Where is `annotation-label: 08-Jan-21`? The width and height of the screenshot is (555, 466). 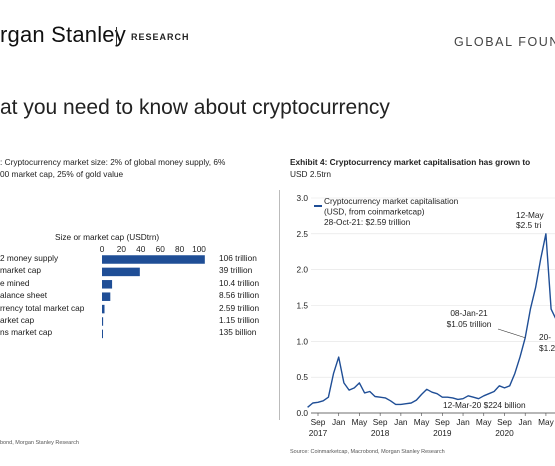 annotation-label: 08-Jan-21 is located at coordinates (469, 313).